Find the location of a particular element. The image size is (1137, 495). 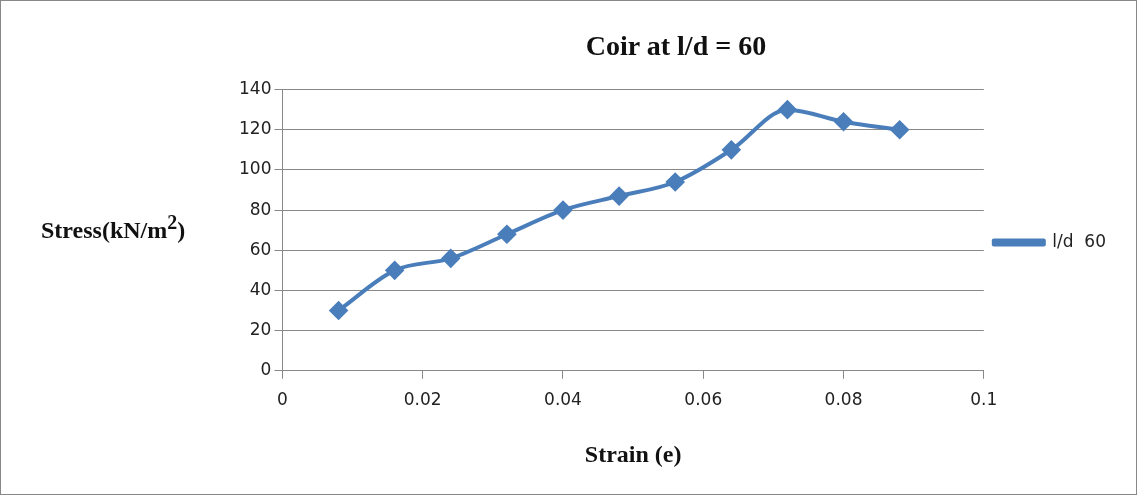

x-tick-label: 0.1 is located at coordinates (984, 399).